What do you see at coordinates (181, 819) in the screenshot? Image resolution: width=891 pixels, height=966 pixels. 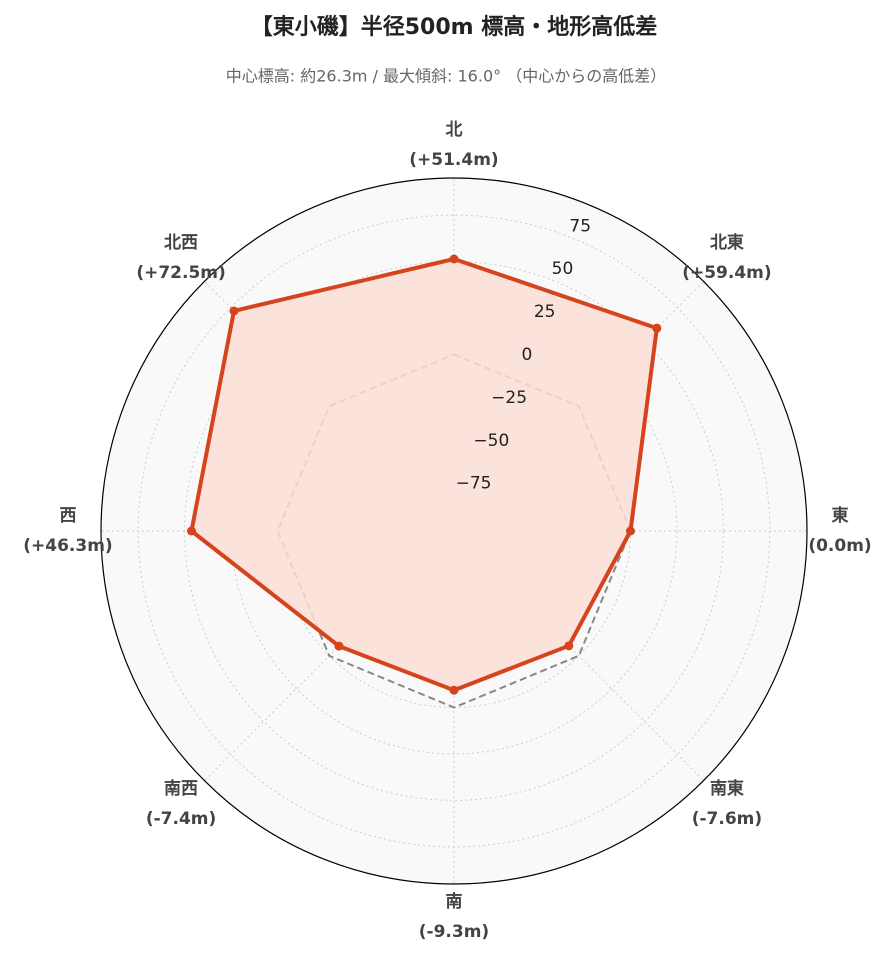 I see `value-label: (-7.4m)` at bounding box center [181, 819].